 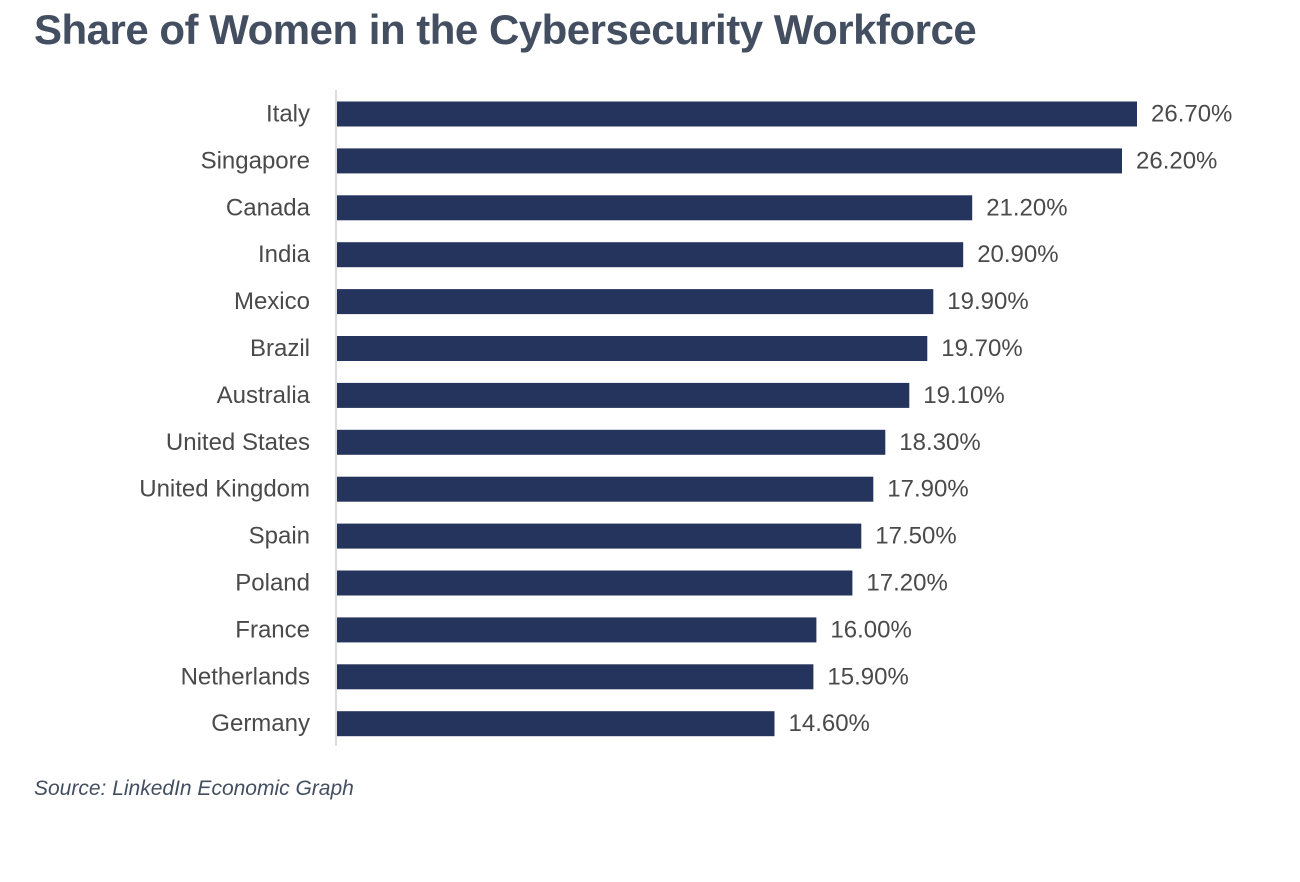 I want to click on category-label: France, so click(x=272, y=629).